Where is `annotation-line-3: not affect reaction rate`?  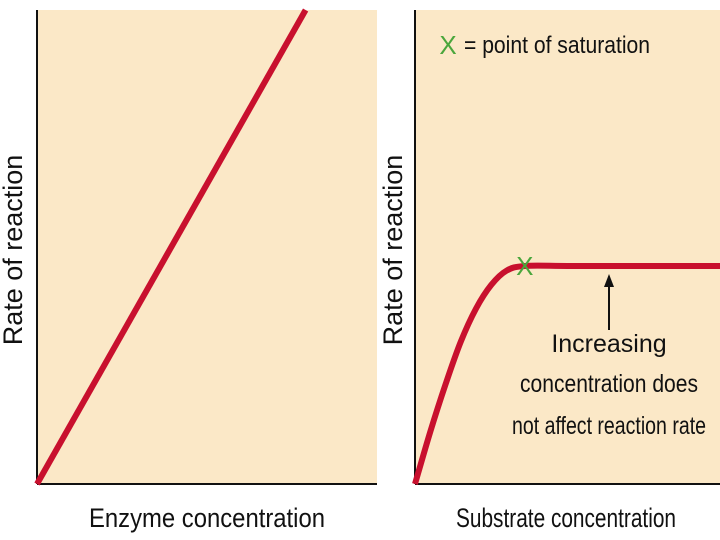
annotation-line-3: not affect reaction rate is located at coordinates (609, 426).